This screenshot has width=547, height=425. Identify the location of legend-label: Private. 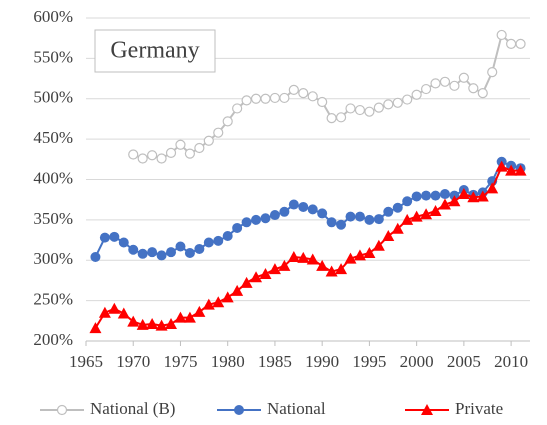
(479, 408).